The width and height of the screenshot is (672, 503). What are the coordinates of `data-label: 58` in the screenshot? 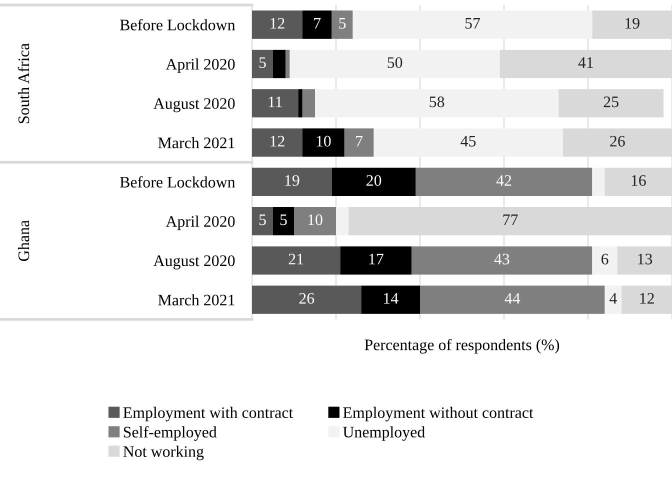 It's located at (437, 102).